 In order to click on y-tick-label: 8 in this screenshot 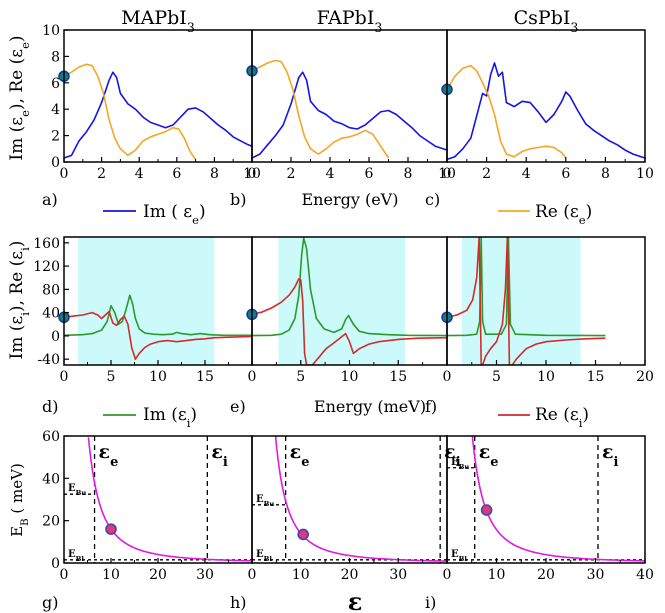, I will do `click(55, 57)`.